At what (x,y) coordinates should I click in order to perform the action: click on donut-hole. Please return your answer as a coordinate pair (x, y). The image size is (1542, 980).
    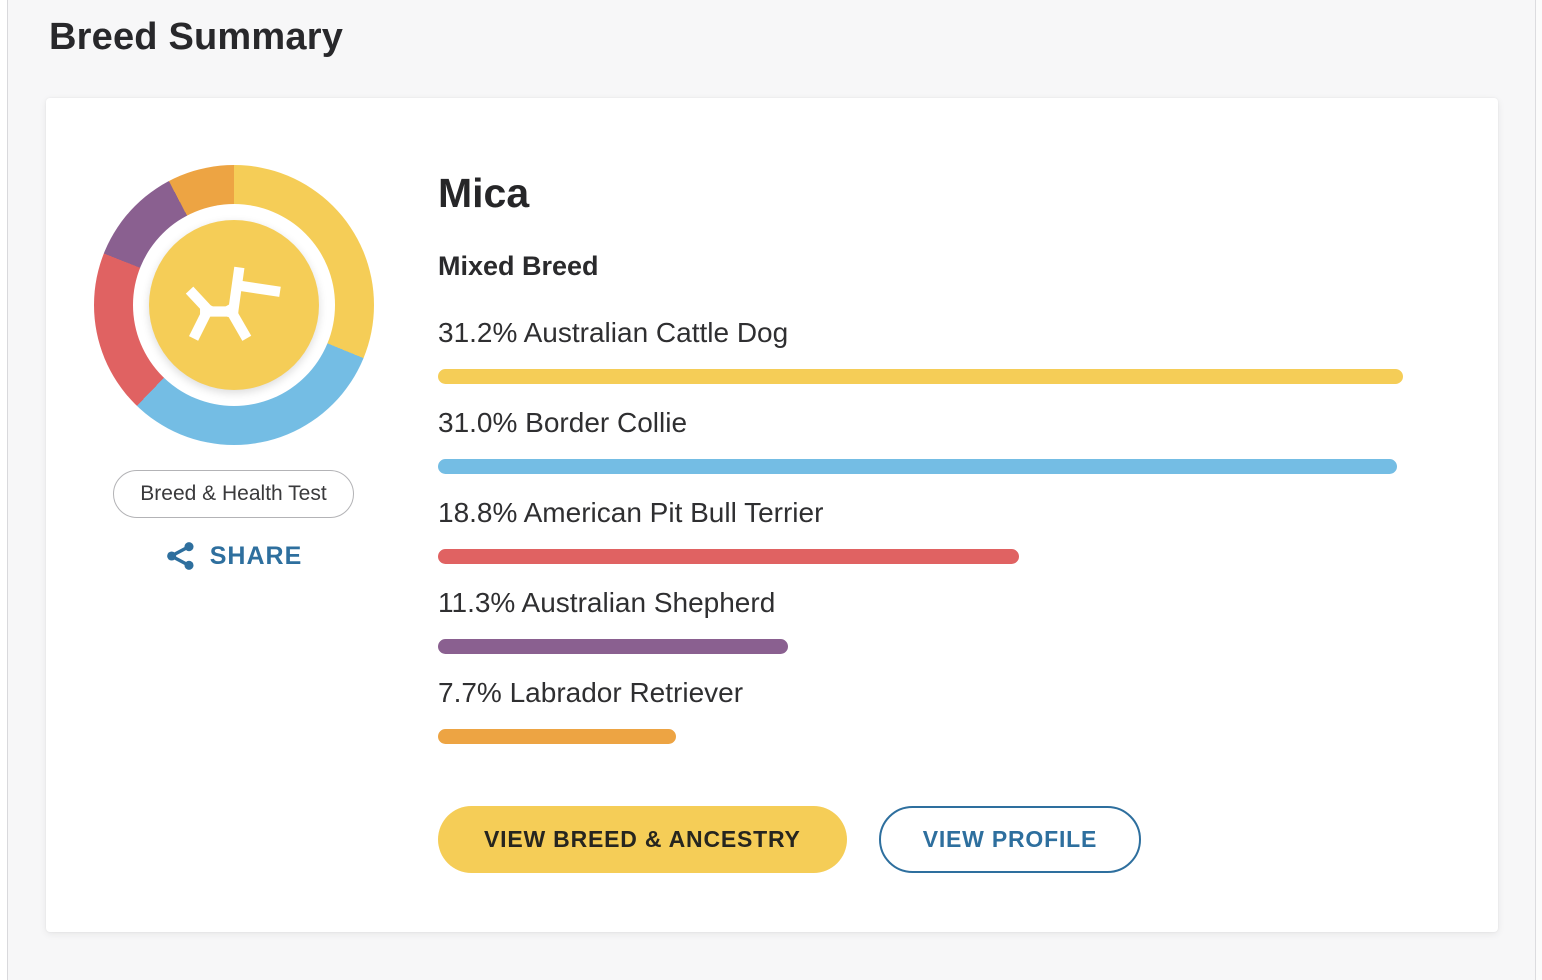
    Looking at the image, I should click on (233, 305).